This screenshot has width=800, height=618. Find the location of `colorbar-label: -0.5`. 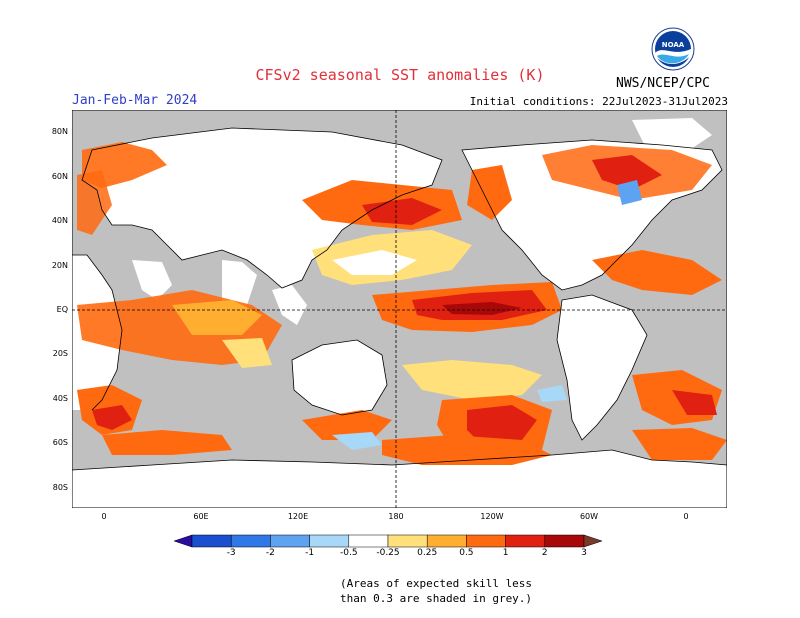

colorbar-label: -0.5 is located at coordinates (349, 553).